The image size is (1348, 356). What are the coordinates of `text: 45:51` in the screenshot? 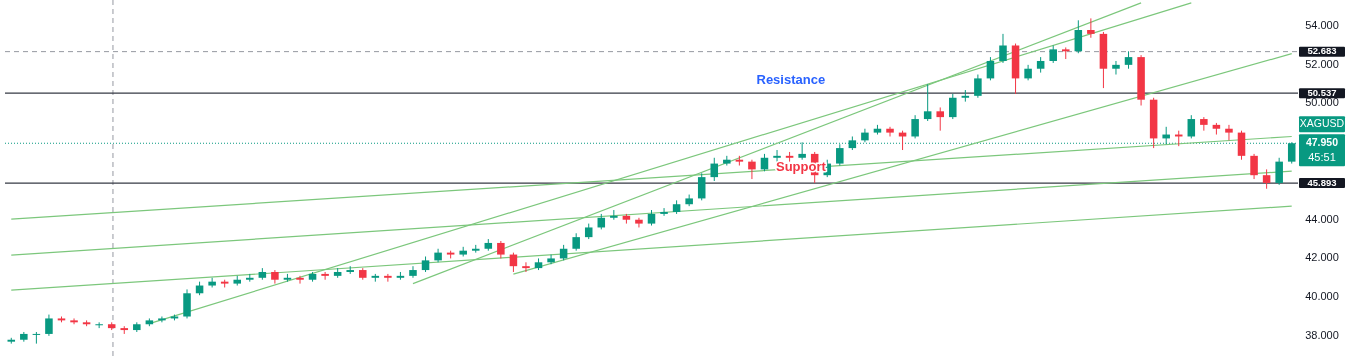 It's located at (1322, 157).